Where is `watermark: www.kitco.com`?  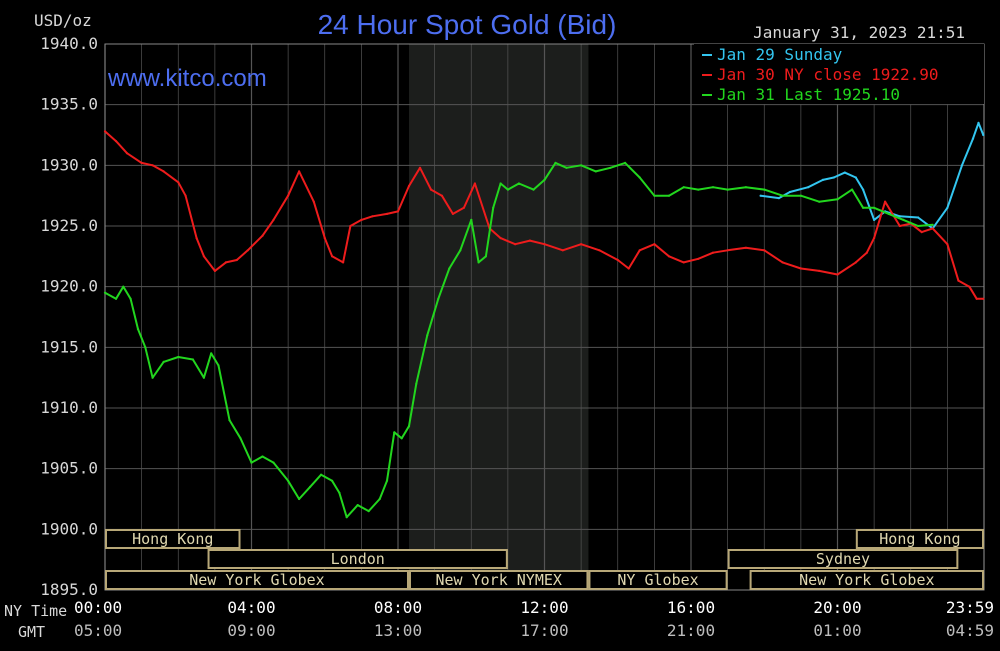
watermark: www.kitco.com is located at coordinates (187, 78).